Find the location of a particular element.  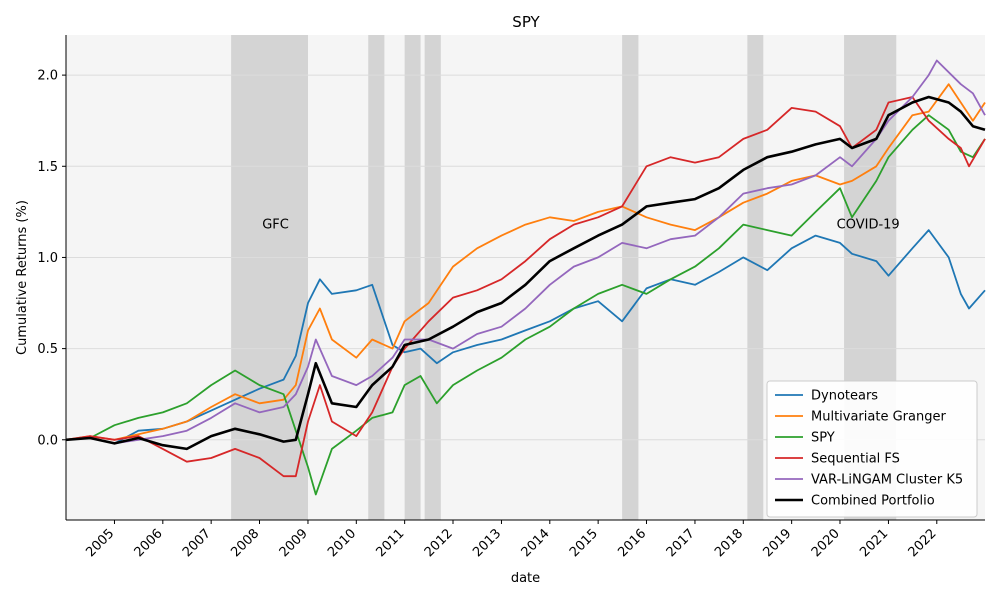

y-tick-label-0: 0.0 is located at coordinates (47, 440).